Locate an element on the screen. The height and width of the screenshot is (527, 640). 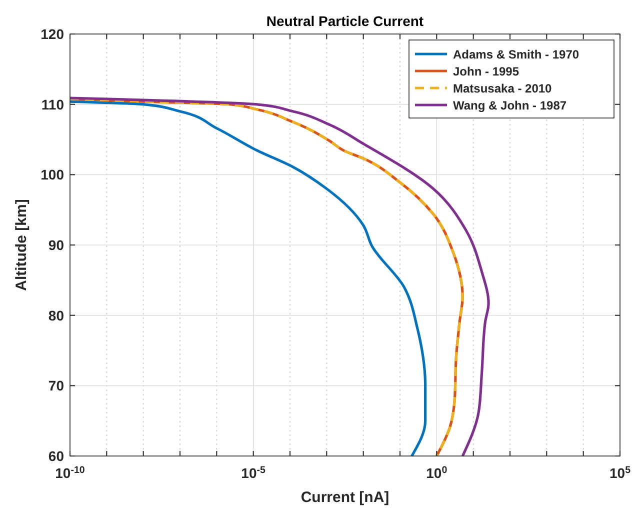
x-tick-label: 10$^{-10}$ is located at coordinates (70, 472).